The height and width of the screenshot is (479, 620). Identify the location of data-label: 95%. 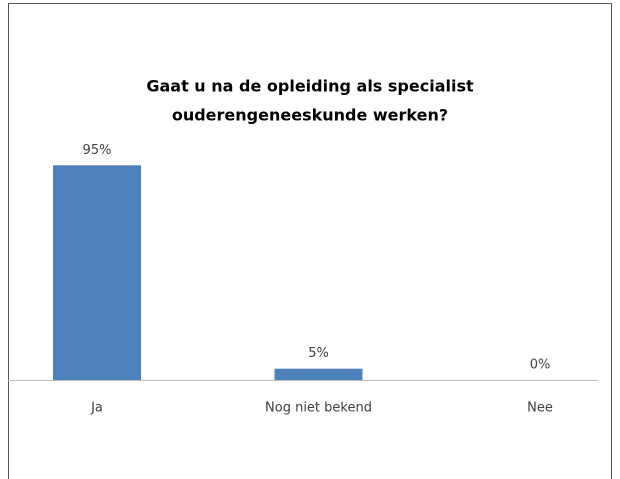
(97, 150).